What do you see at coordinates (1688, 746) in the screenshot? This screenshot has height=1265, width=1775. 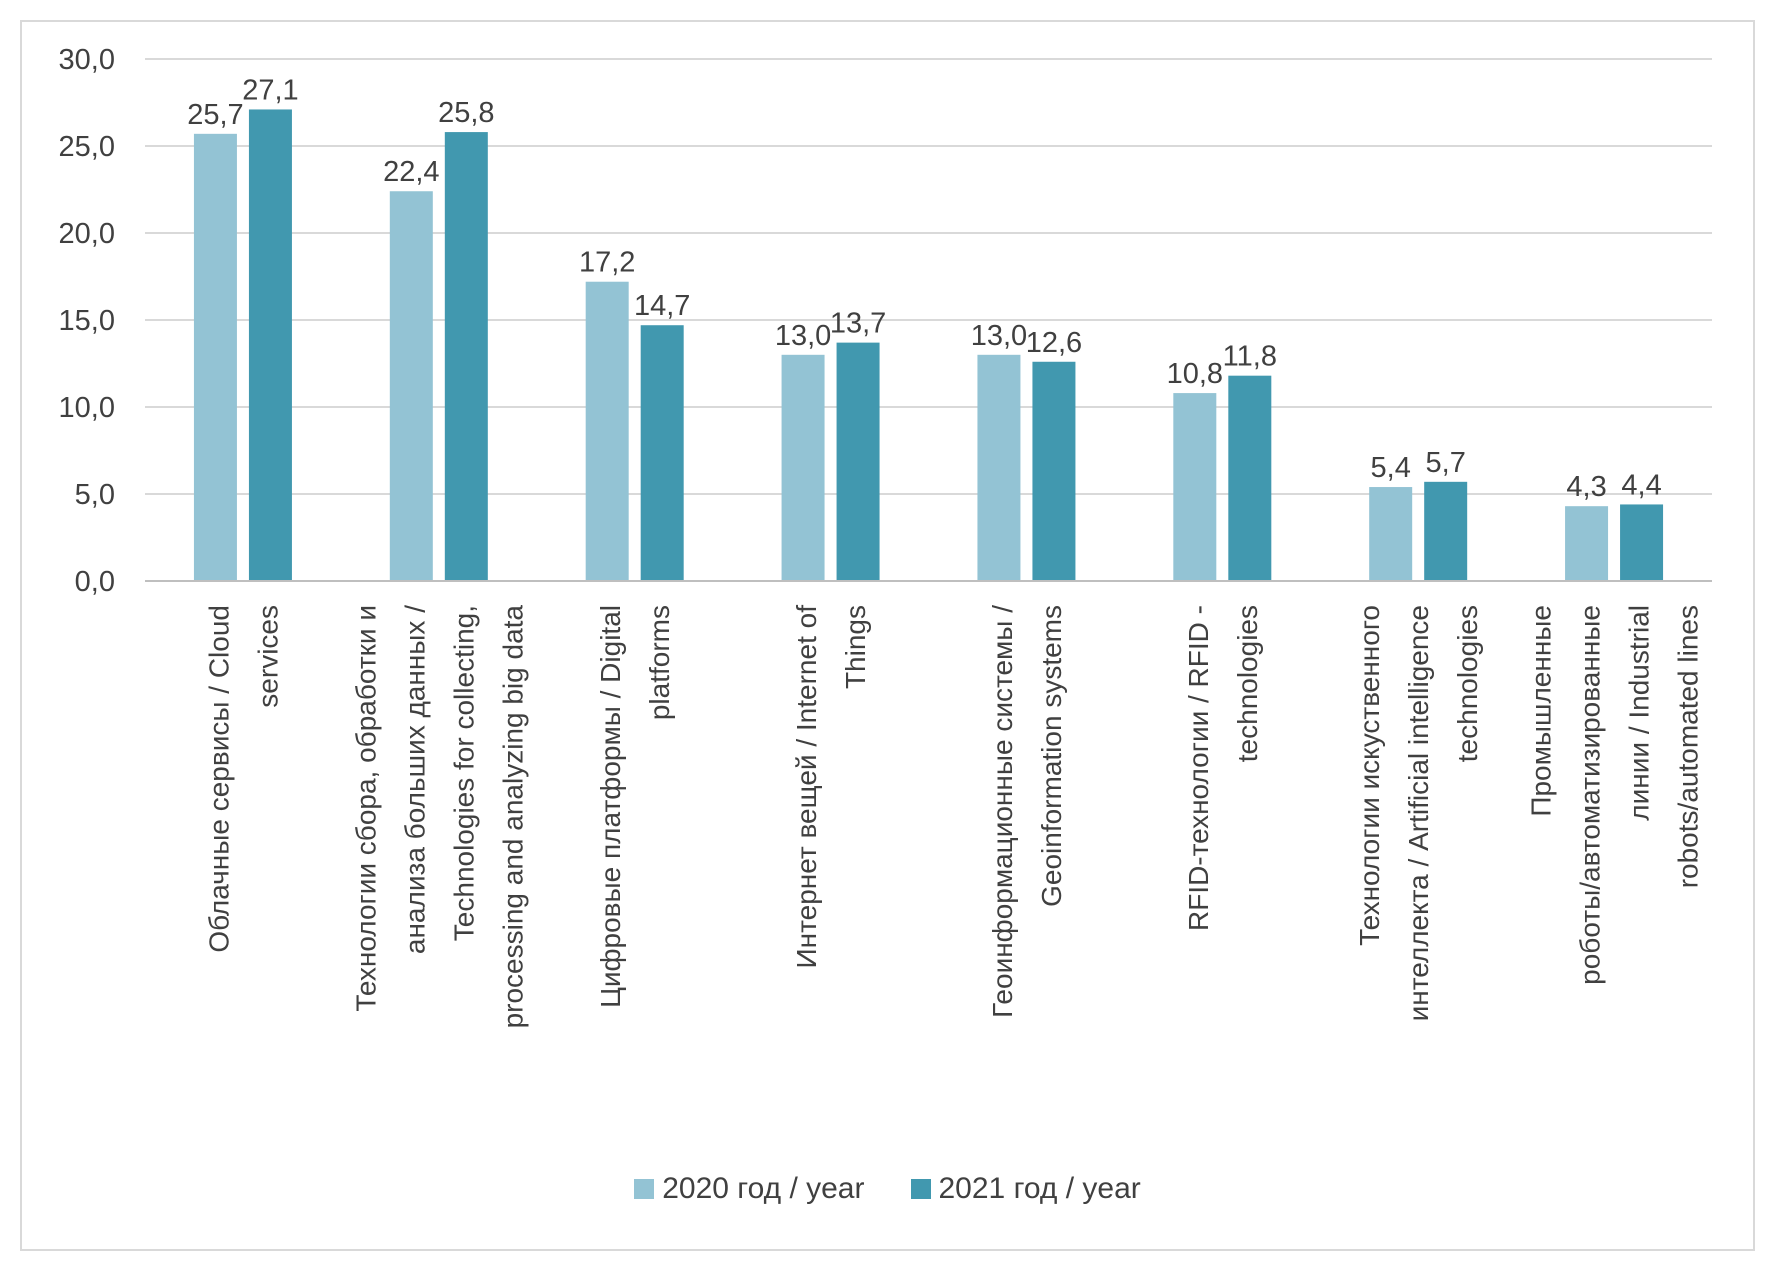 I see `category-label: robots/automated lines` at bounding box center [1688, 746].